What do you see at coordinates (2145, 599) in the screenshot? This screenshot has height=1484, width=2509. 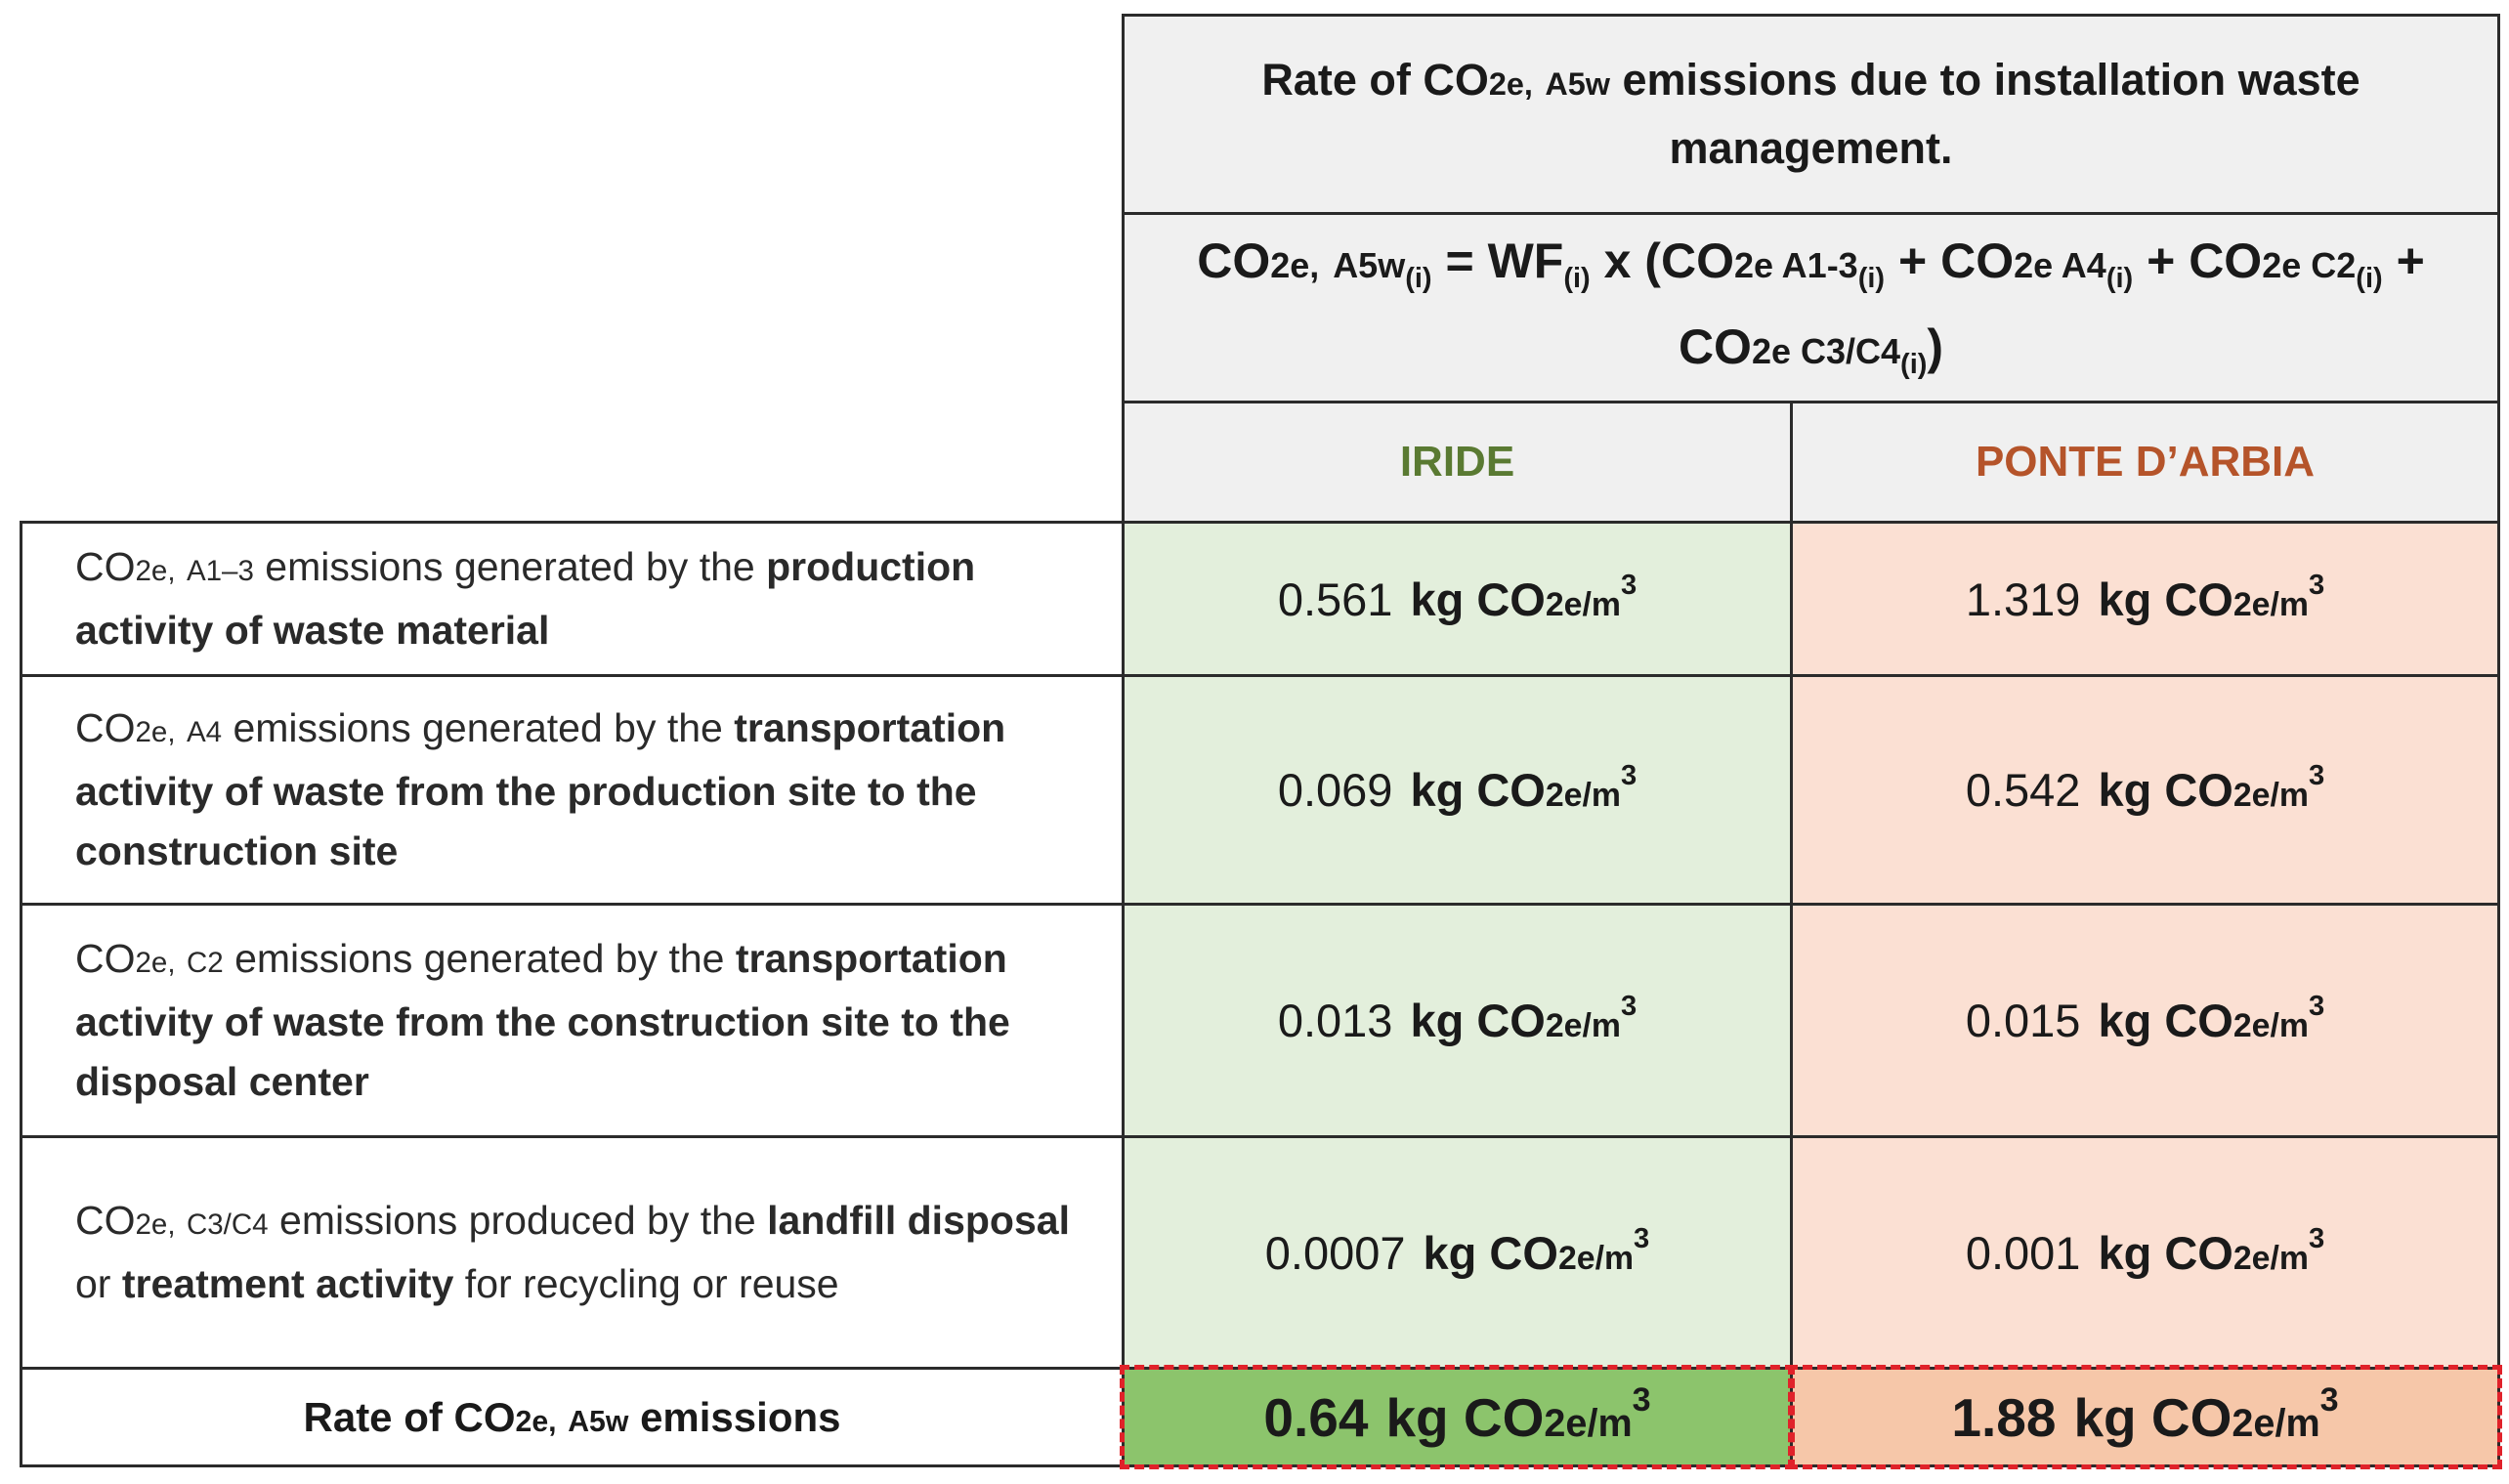 I see `value-ponte-a1-3: 1.319 kg CO2e/m3` at bounding box center [2145, 599].